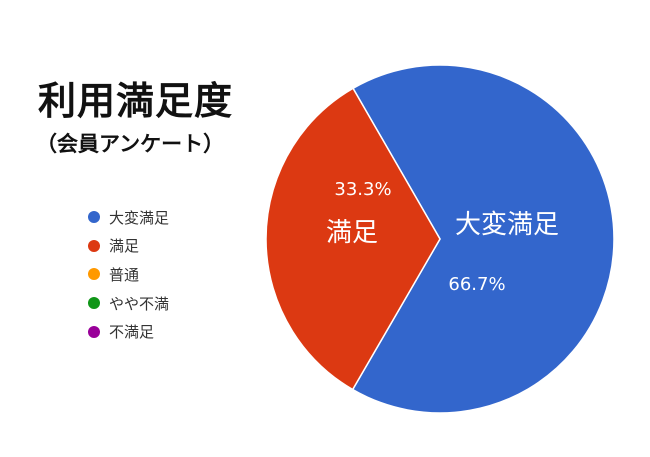  What do you see at coordinates (136, 100) in the screenshot?
I see `chart-title: 利用満足度` at bounding box center [136, 100].